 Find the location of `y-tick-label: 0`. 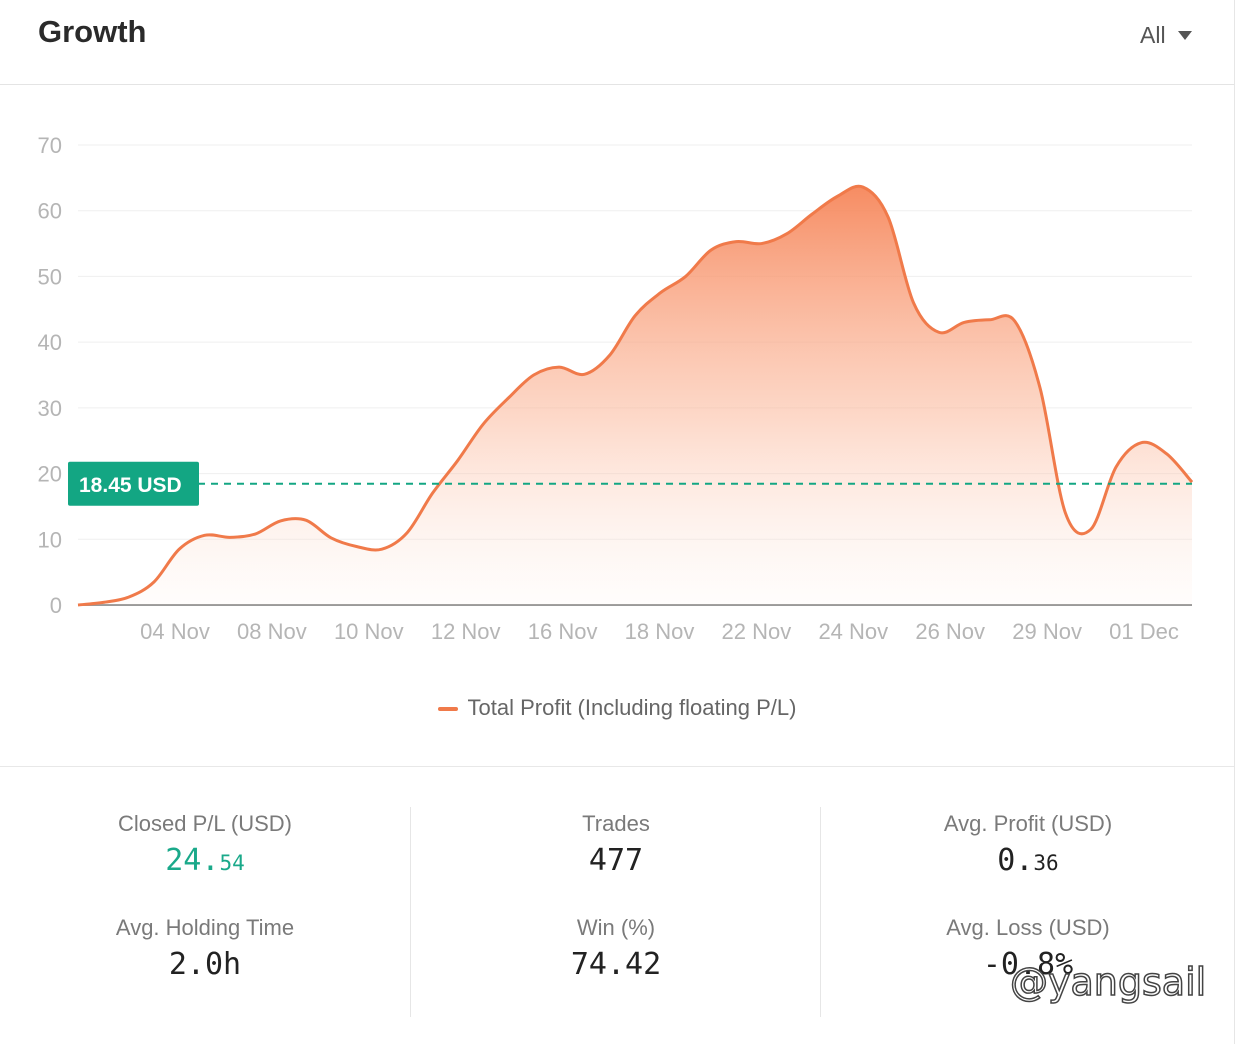

y-tick-label: 0 is located at coordinates (56, 605).